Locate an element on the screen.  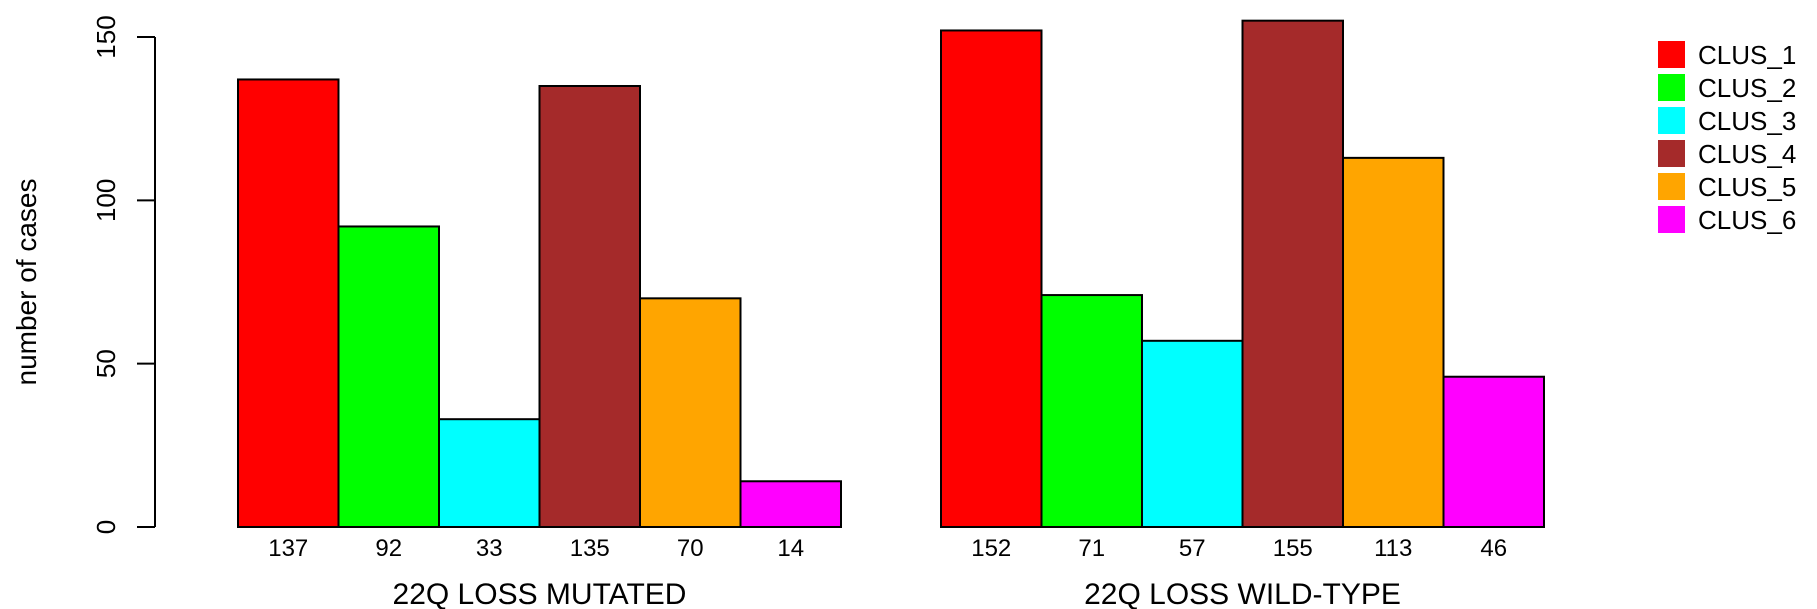
bar-count-label: 135 is located at coordinates (590, 548).